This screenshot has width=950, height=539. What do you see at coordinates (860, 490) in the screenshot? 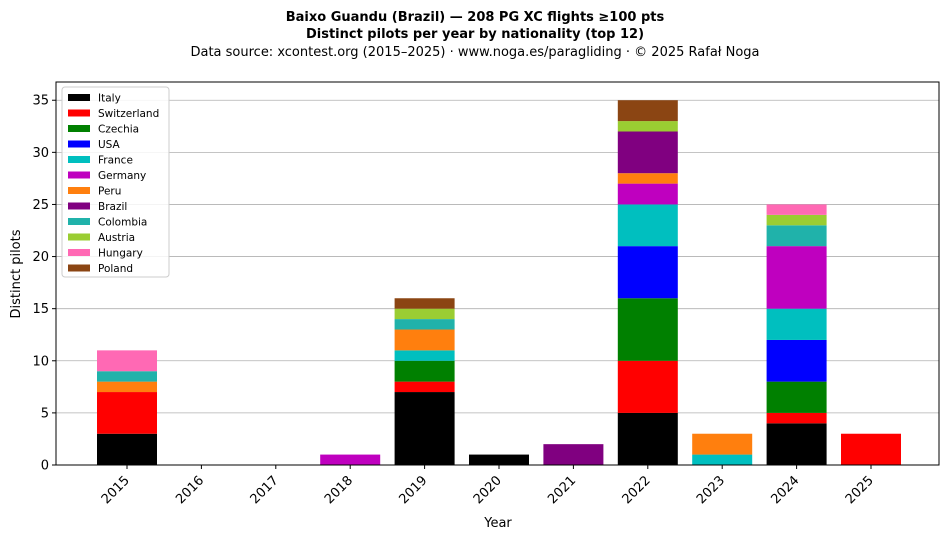
I see `x-tick-label: 2025` at bounding box center [860, 490].